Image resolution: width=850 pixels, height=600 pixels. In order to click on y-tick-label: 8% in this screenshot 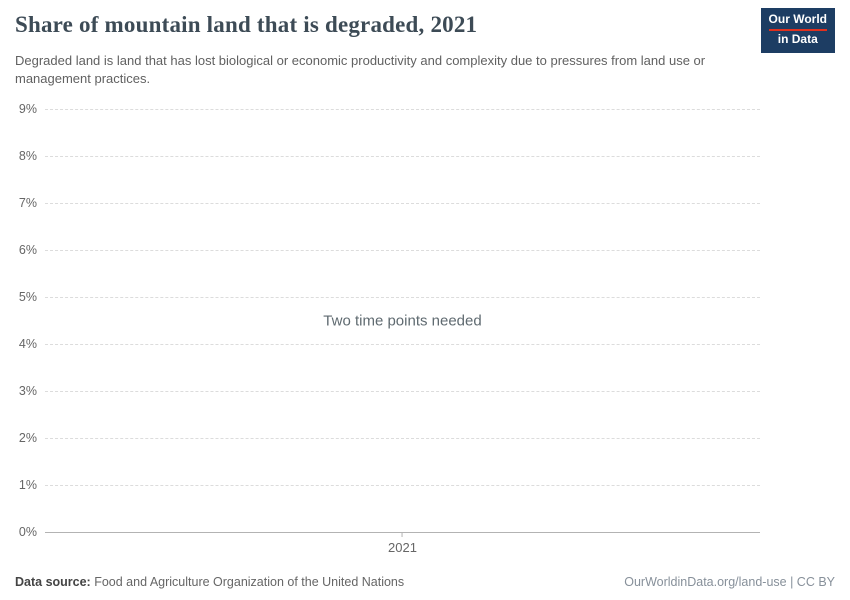, I will do `click(27, 156)`.